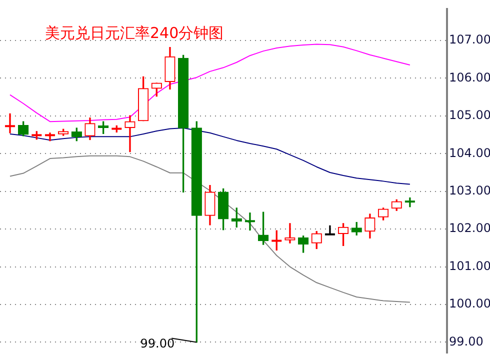 The image size is (490, 362). Describe the element at coordinates (134, 33) in the screenshot. I see `text: 美元兑日元汇率240分钟图` at that location.